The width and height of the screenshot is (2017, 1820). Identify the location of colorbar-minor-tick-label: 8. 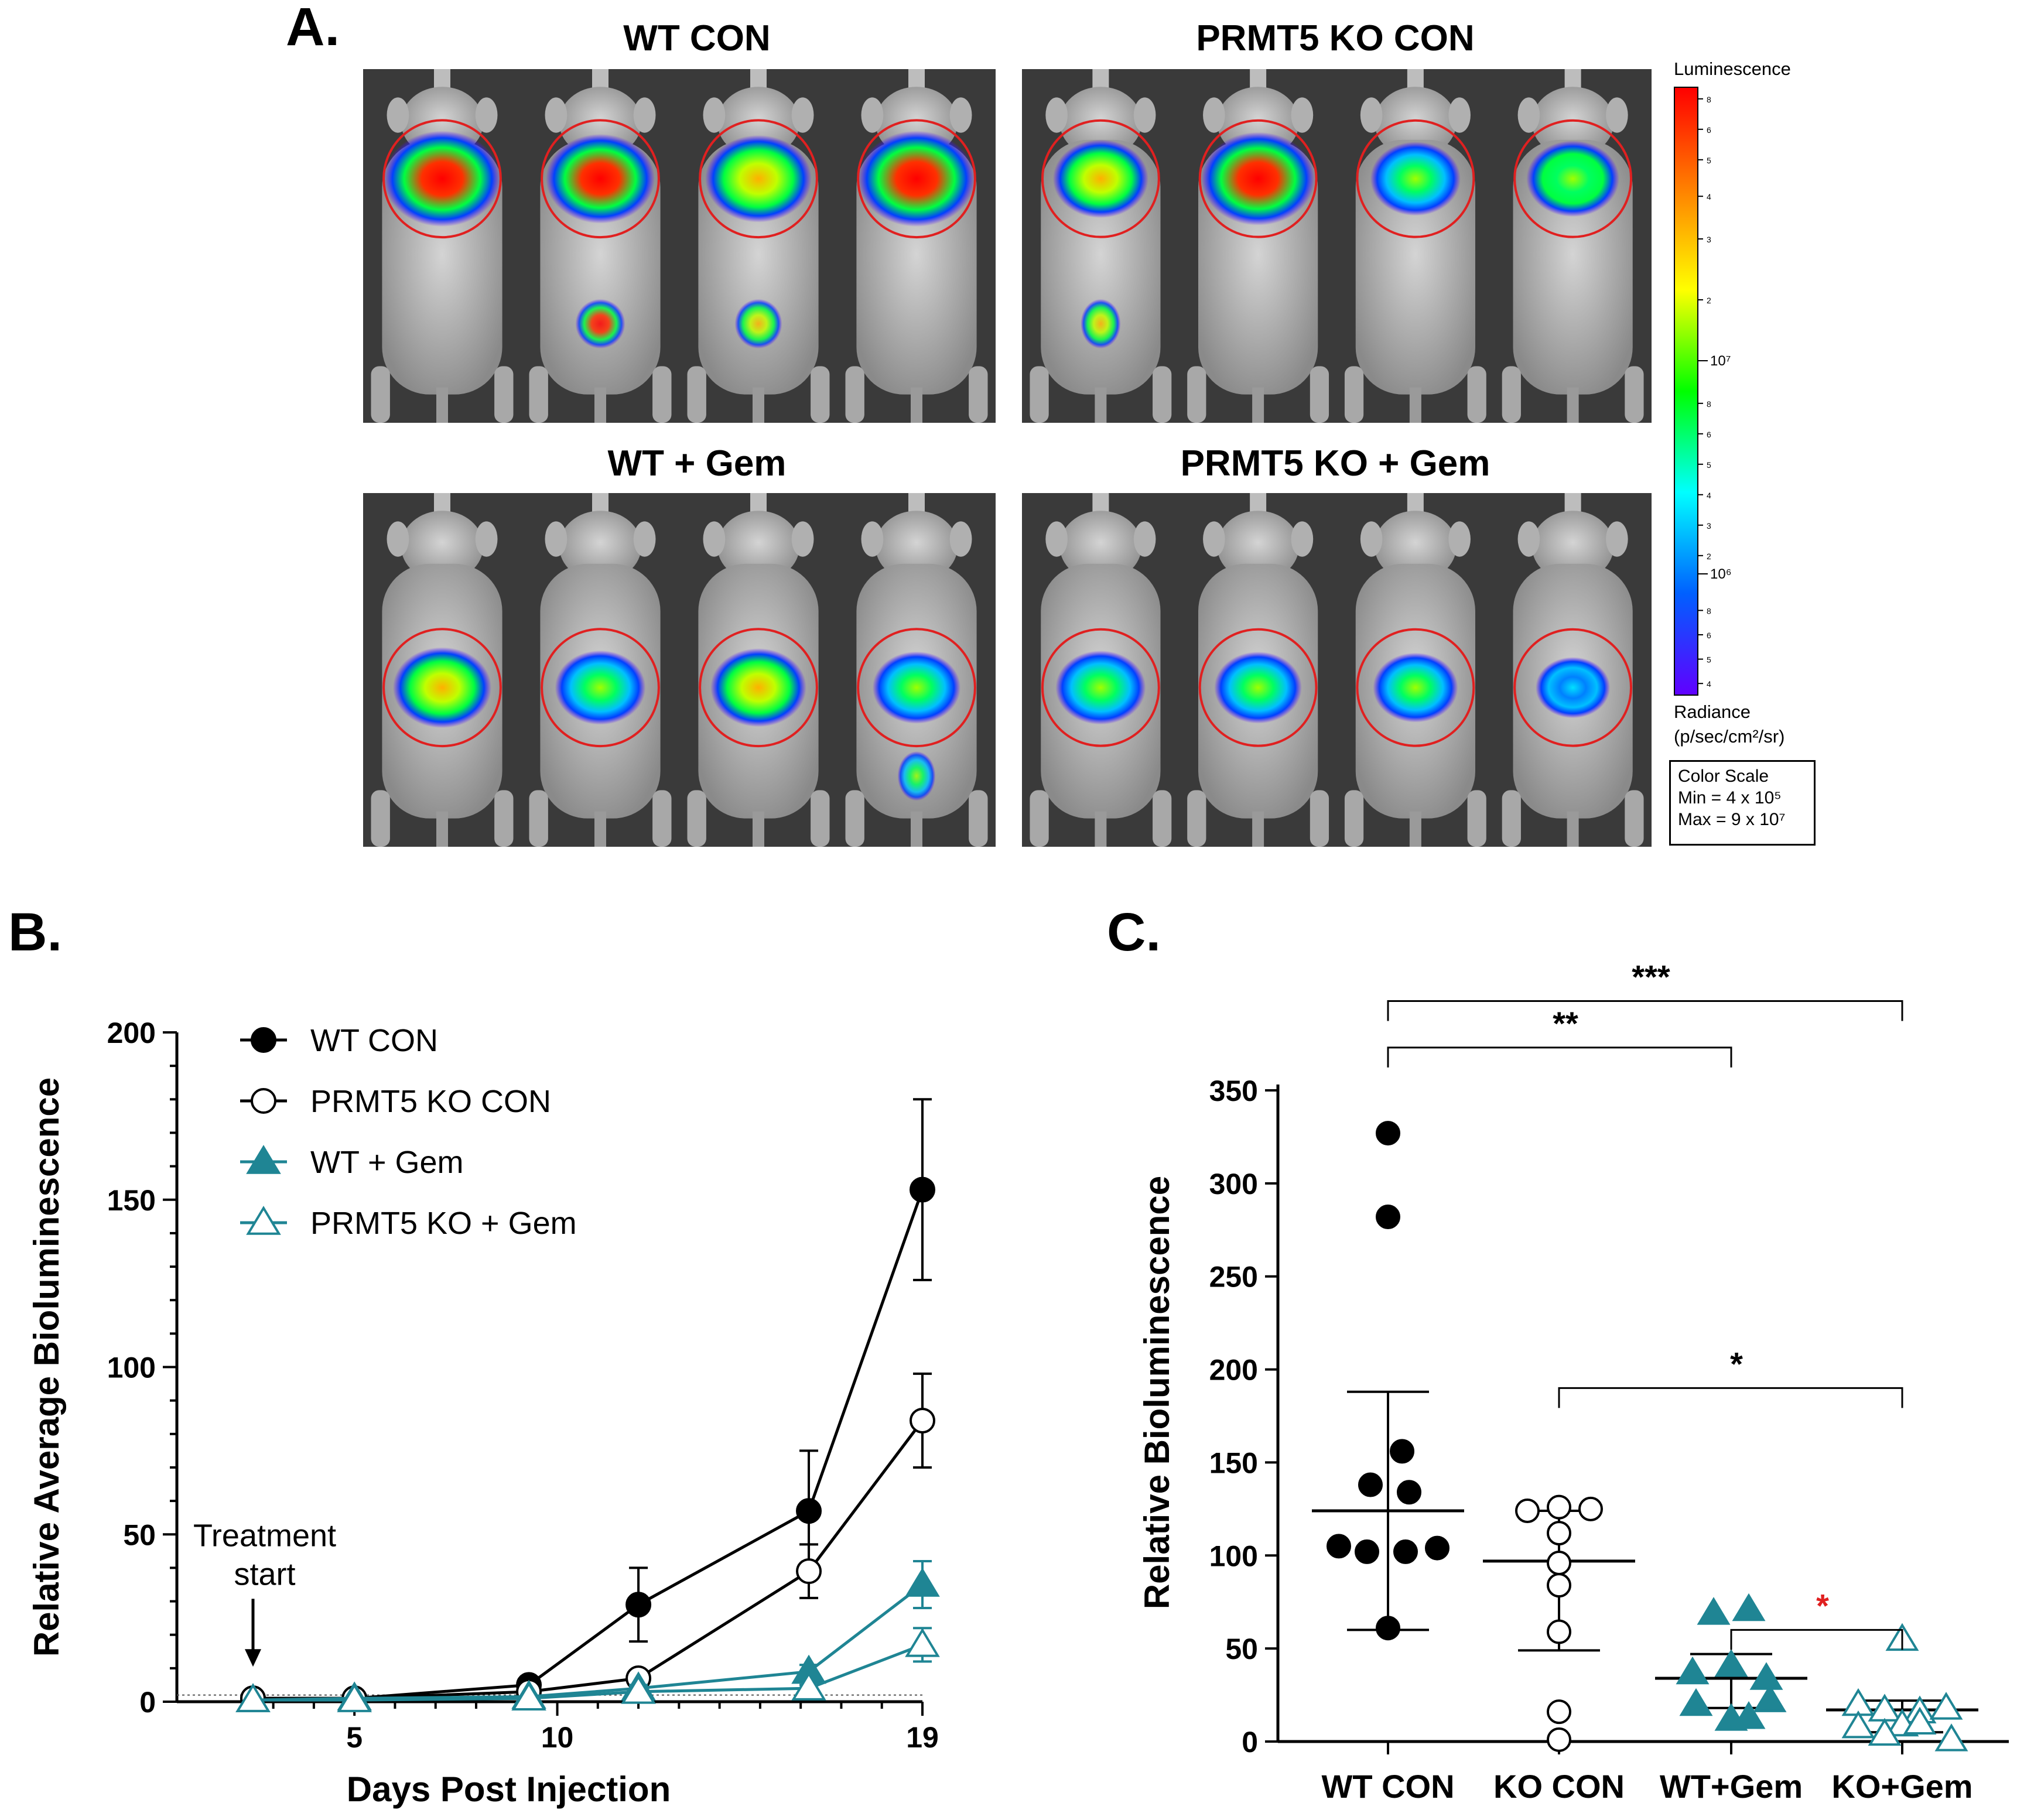
(1709, 610).